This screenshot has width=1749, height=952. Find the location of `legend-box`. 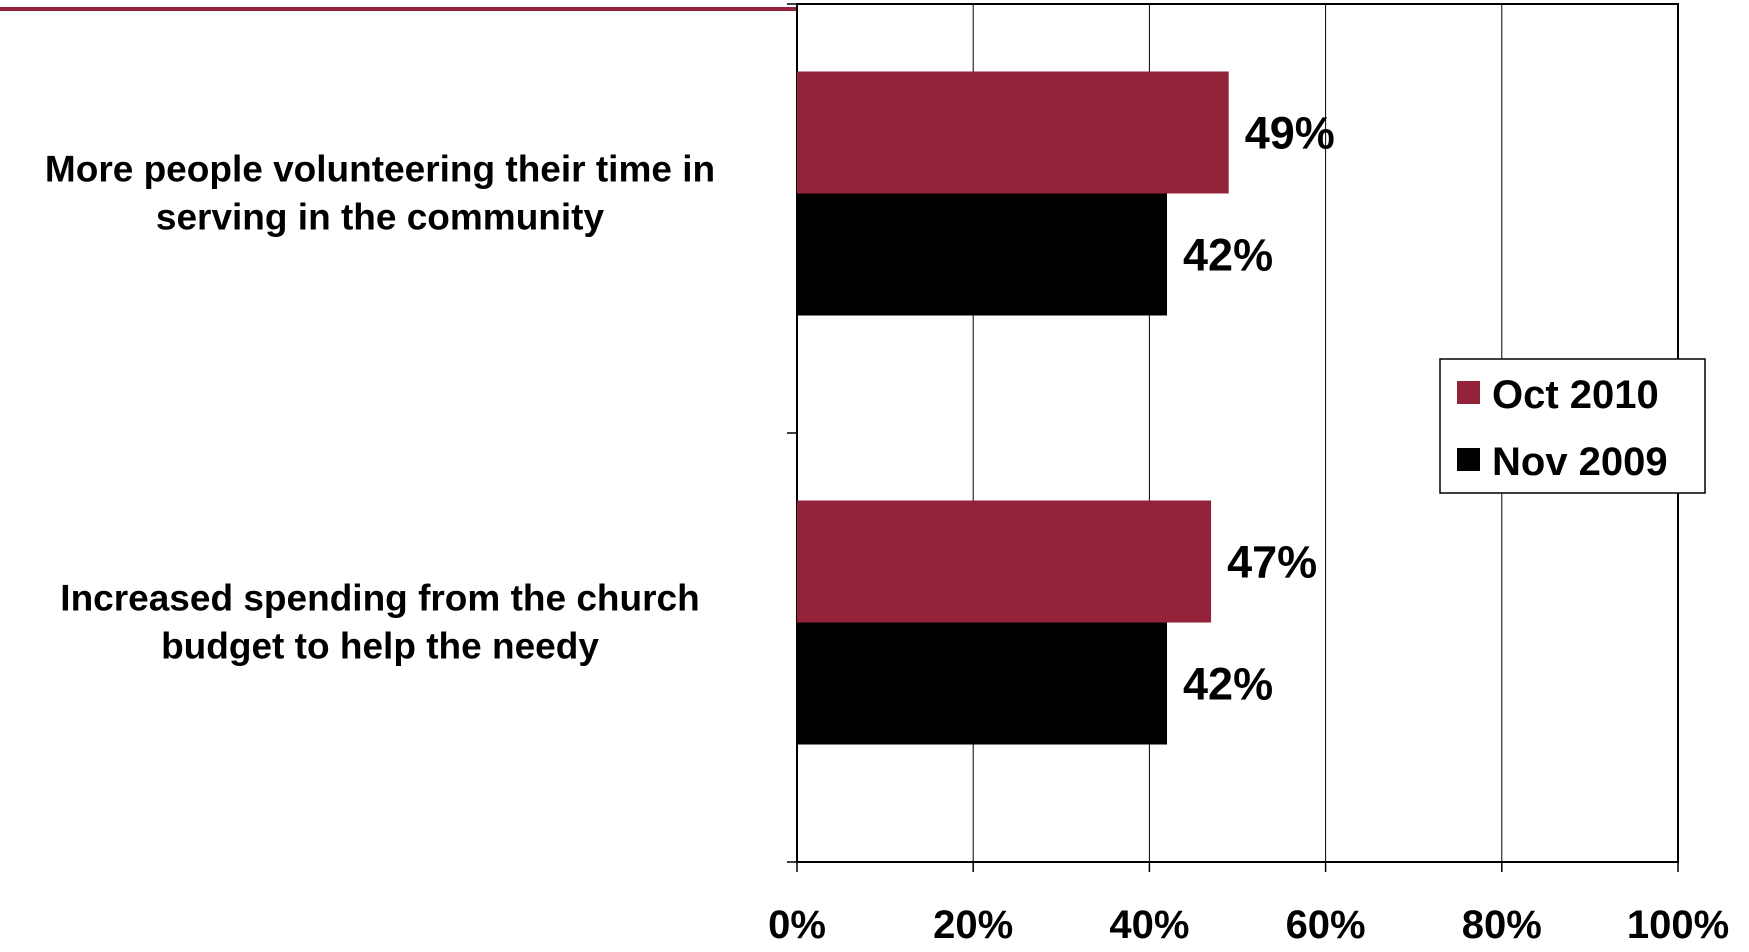

legend-box is located at coordinates (1572, 426).